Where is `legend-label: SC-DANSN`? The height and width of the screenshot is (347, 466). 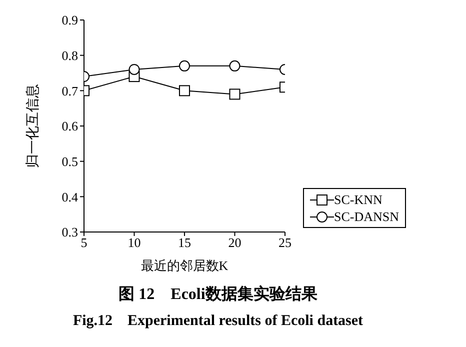 legend-label: SC-DANSN is located at coordinates (366, 216).